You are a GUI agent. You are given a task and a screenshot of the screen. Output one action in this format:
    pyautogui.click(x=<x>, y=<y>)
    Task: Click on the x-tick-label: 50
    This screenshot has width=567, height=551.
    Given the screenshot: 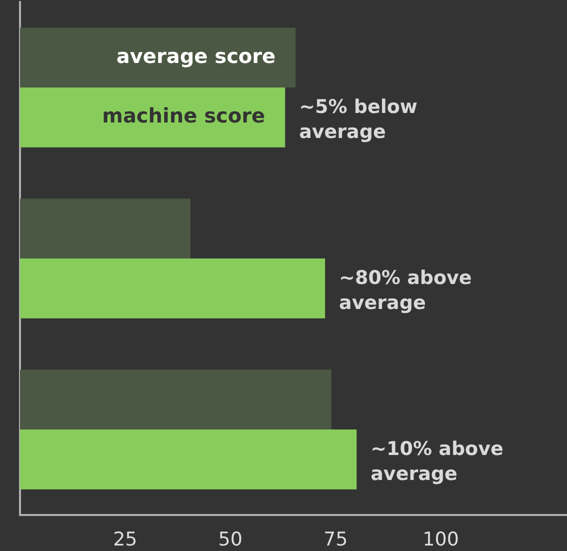 What is the action you would take?
    pyautogui.click(x=230, y=539)
    